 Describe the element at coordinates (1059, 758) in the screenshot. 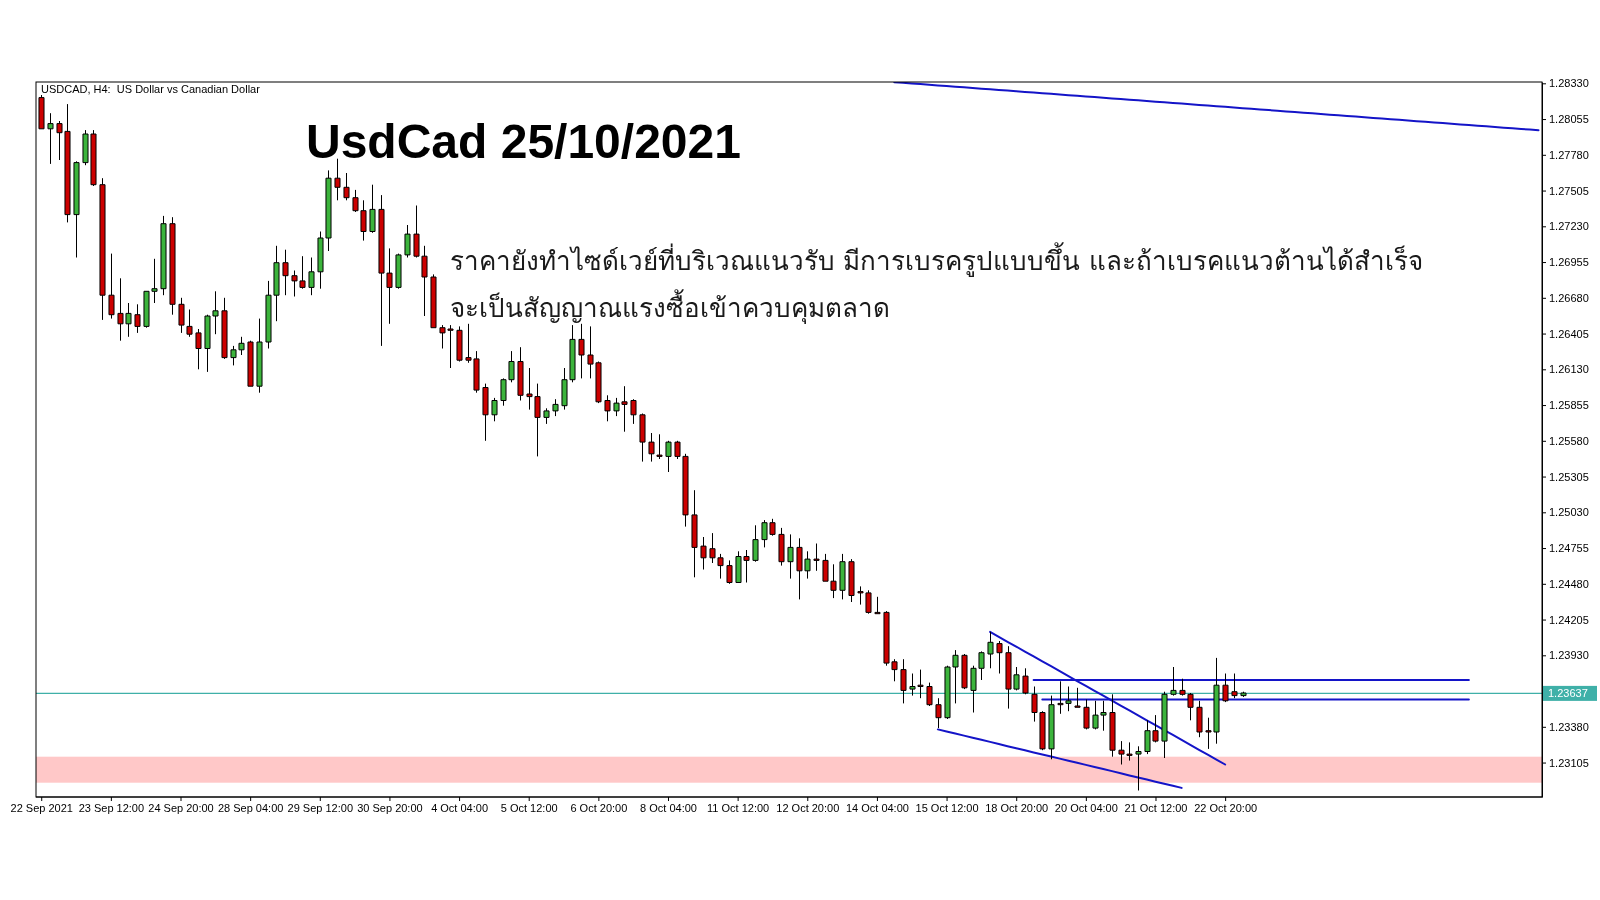

I see `line-series` at that location.